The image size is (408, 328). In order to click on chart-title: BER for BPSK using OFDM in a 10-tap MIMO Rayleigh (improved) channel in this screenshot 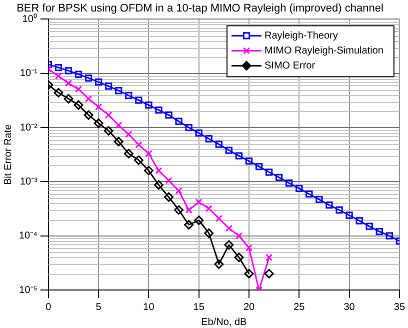, I will do `click(200, 8)`.